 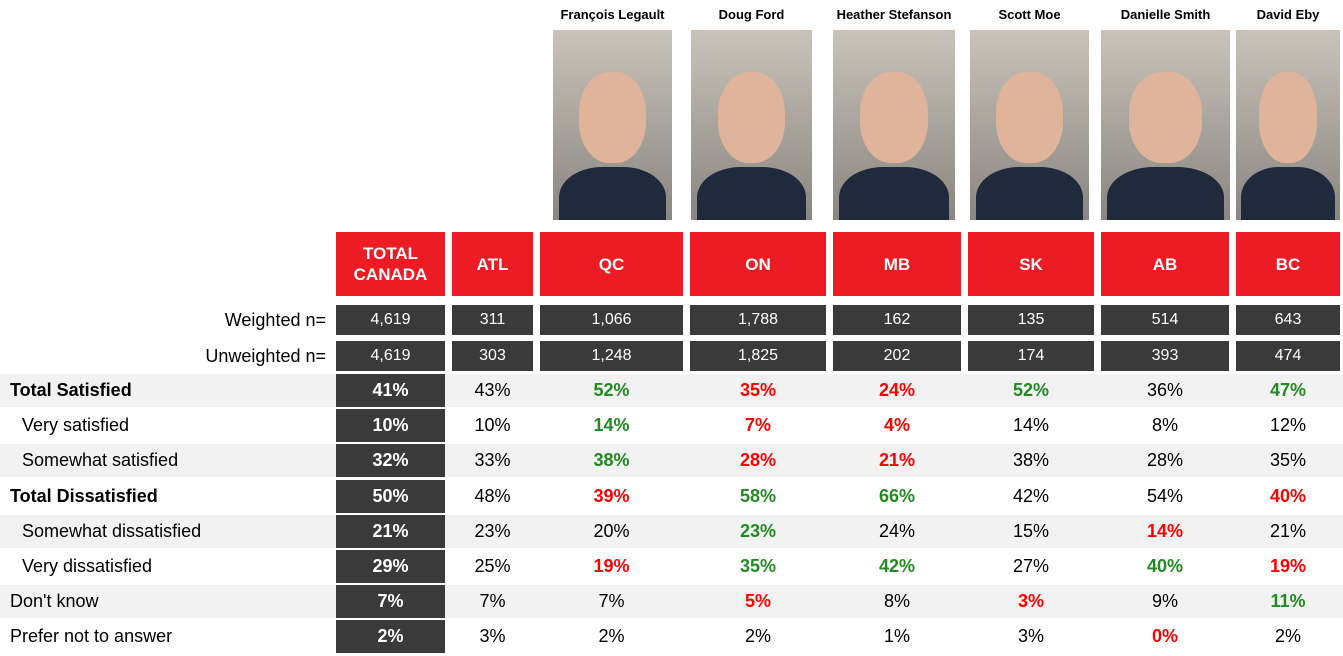 What do you see at coordinates (1165, 264) in the screenshot?
I see `column-header: AB` at bounding box center [1165, 264].